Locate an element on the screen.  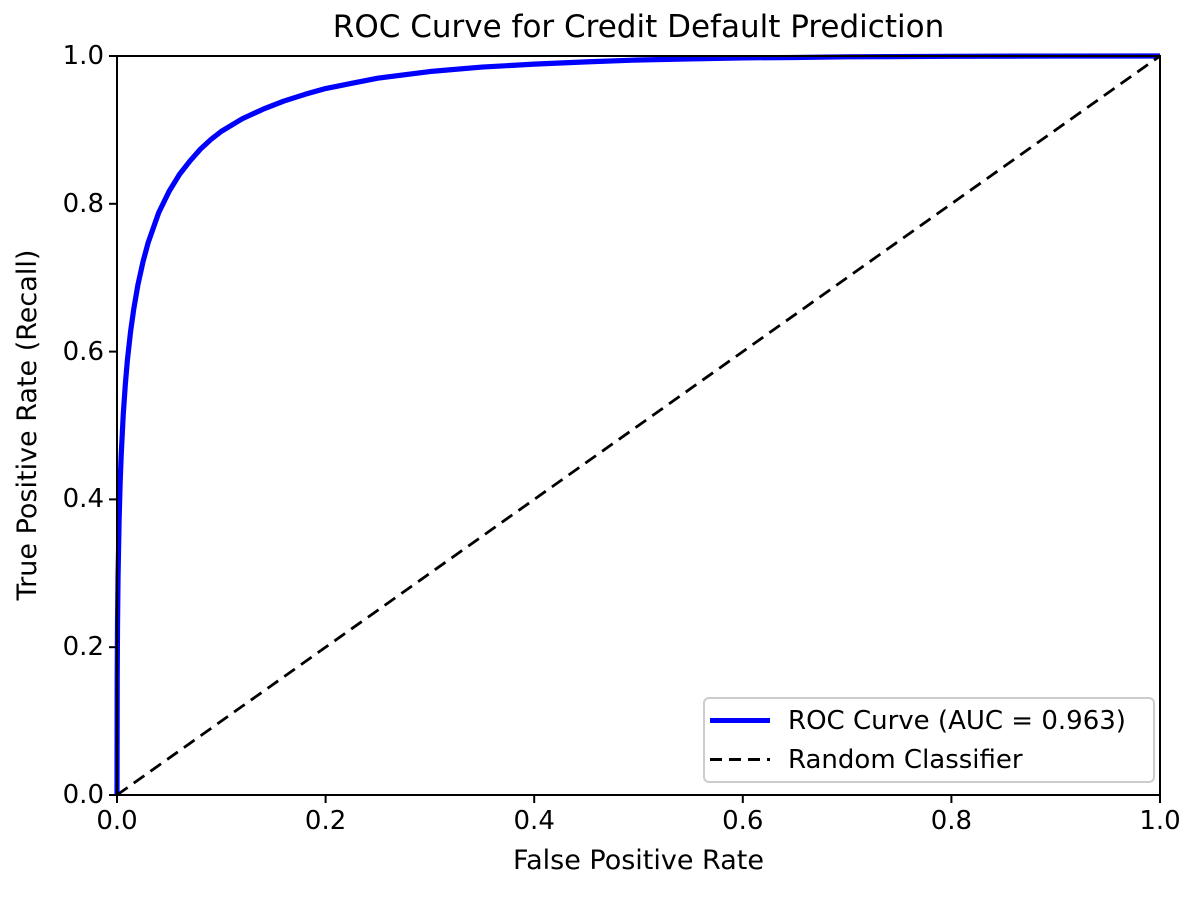
y-tick-label: 0.0 is located at coordinates (83, 795).